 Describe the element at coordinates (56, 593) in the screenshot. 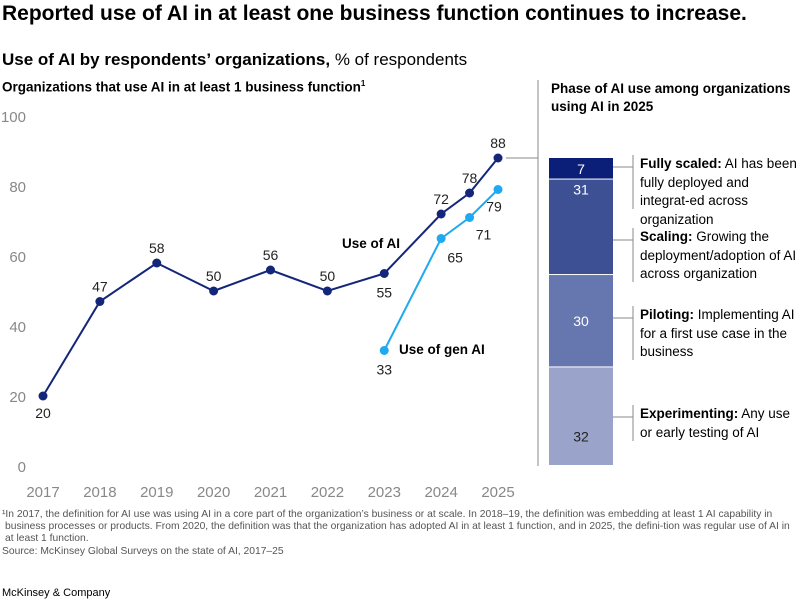

I see `brand-logo: McKinsey & Company` at that location.